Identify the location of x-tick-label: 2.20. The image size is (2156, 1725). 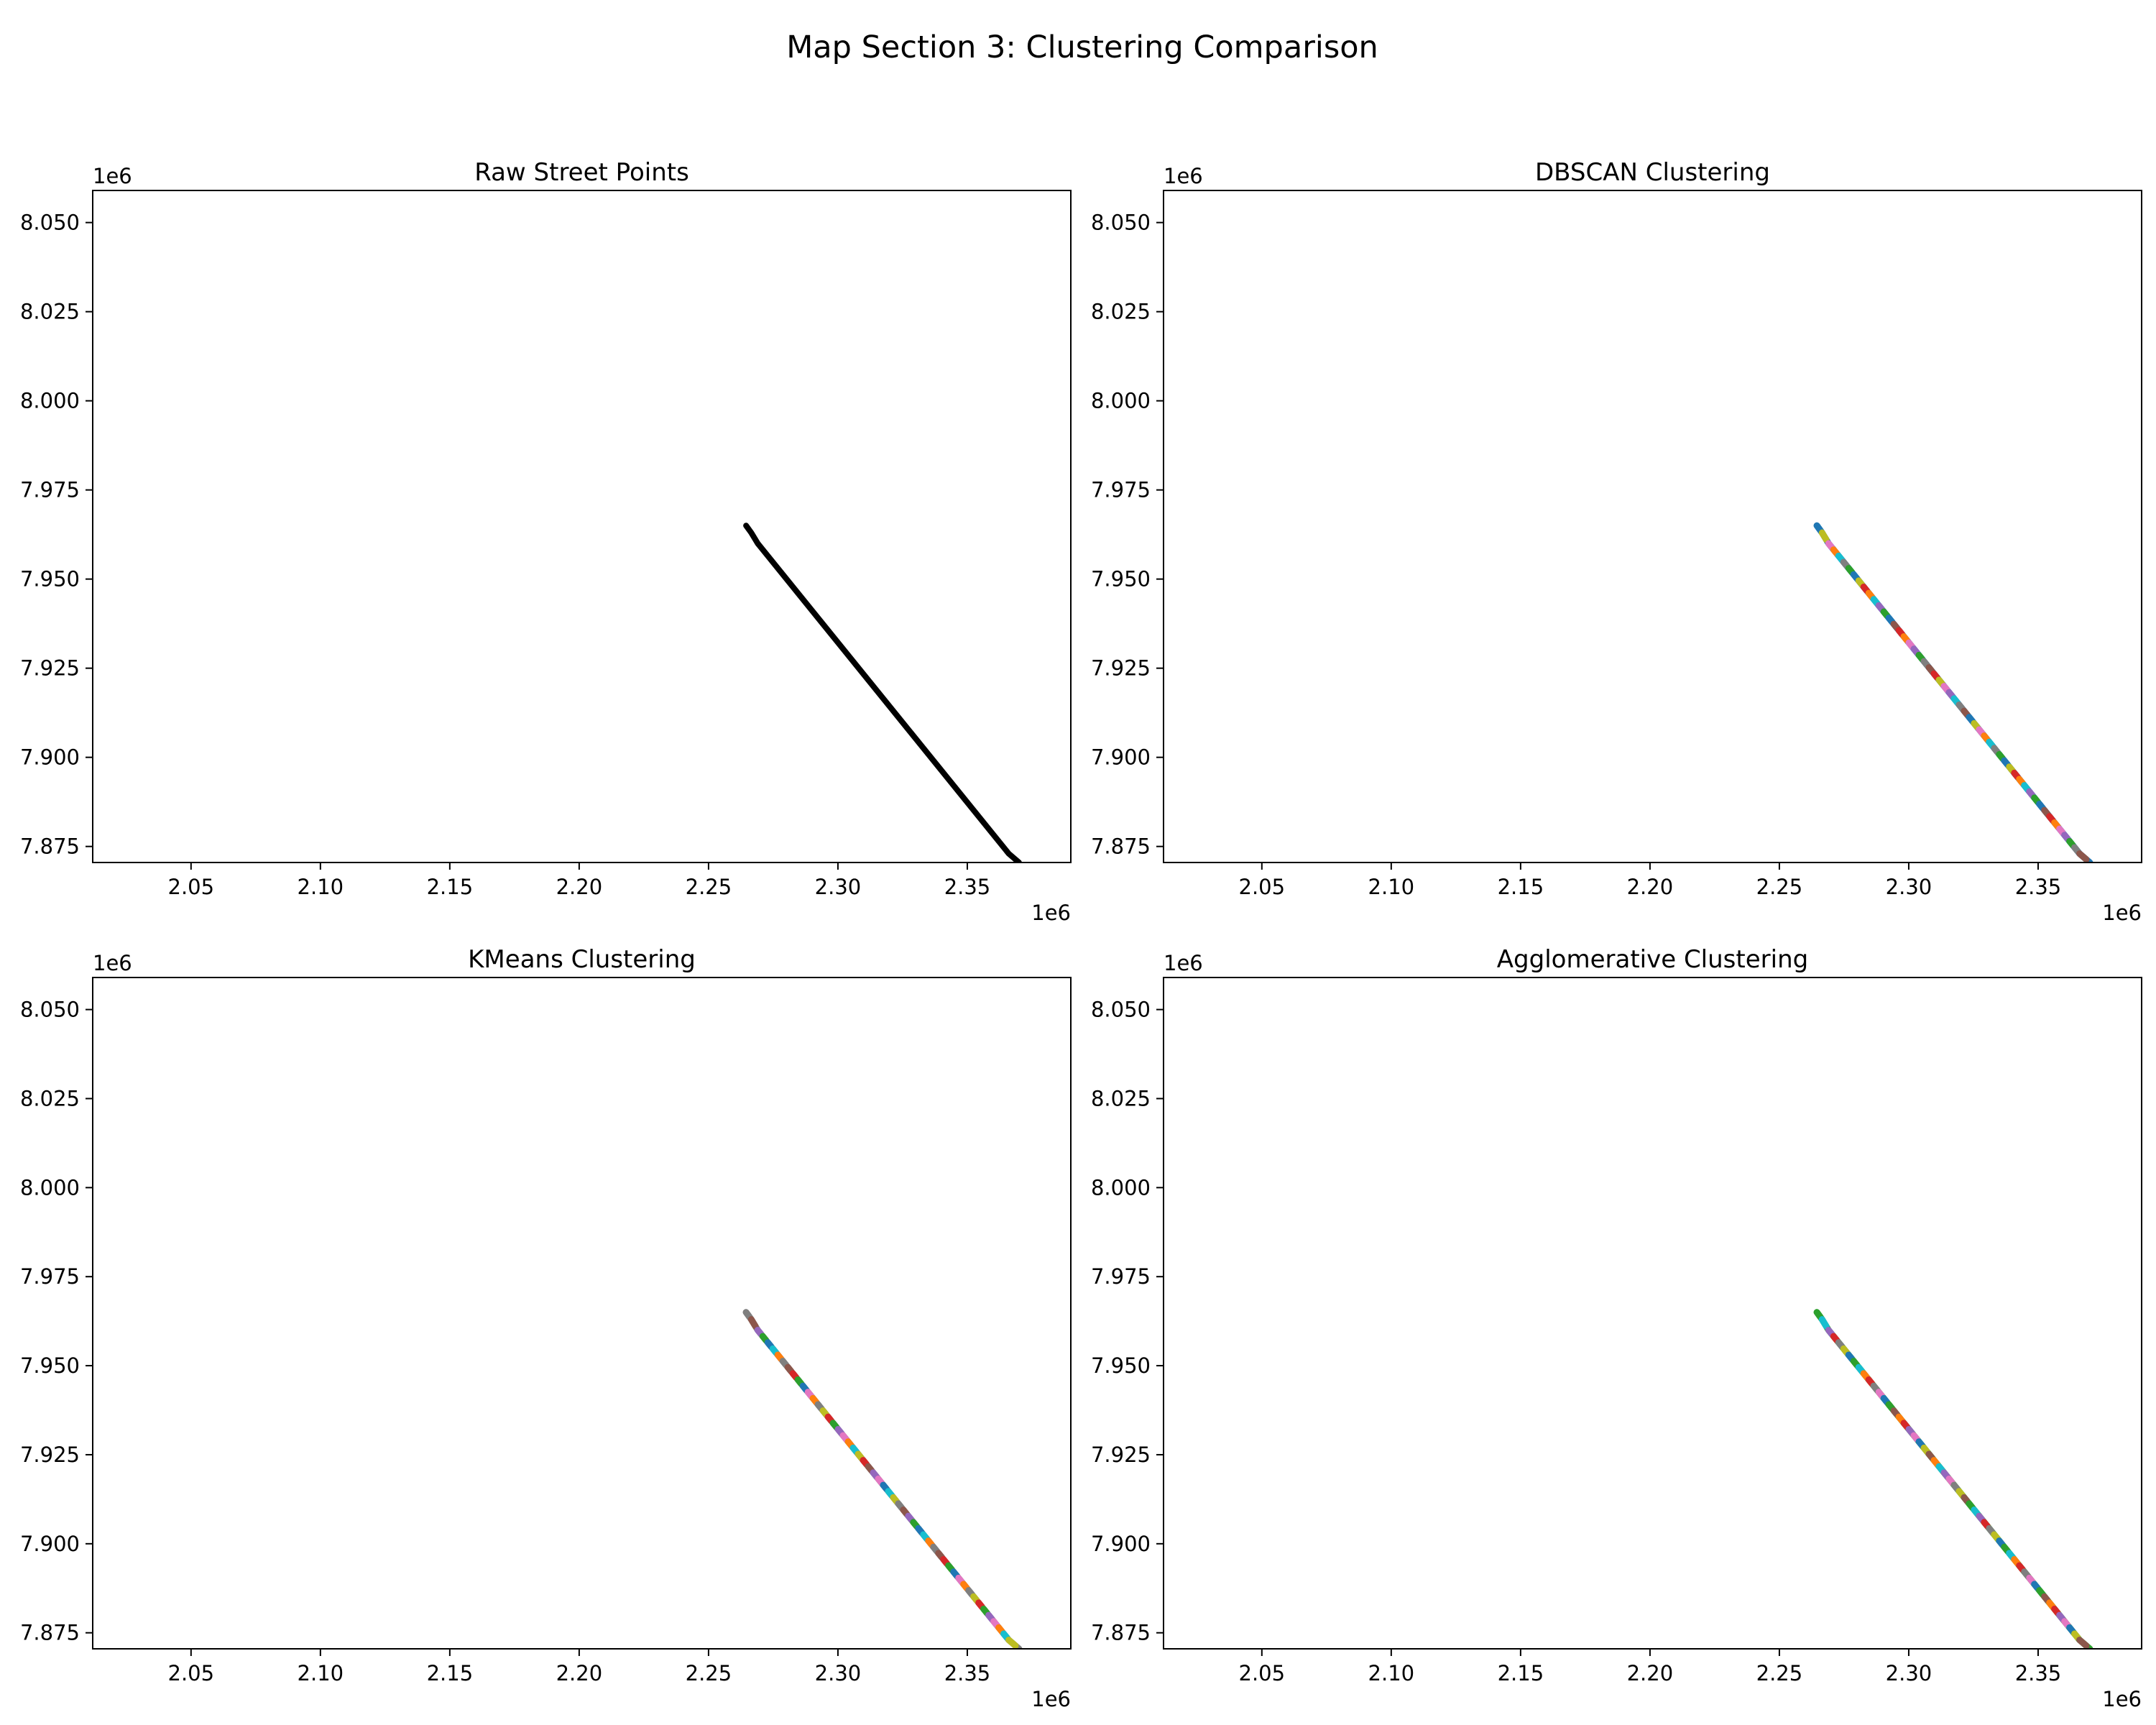
(580, 1673).